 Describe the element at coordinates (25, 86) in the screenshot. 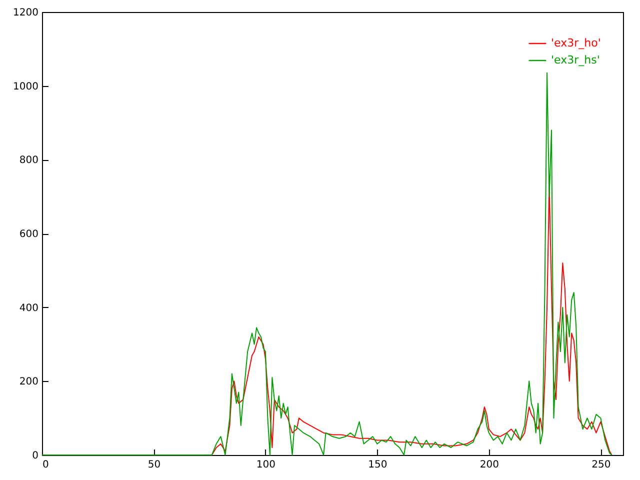

I see `y-tick-label: 1000` at that location.